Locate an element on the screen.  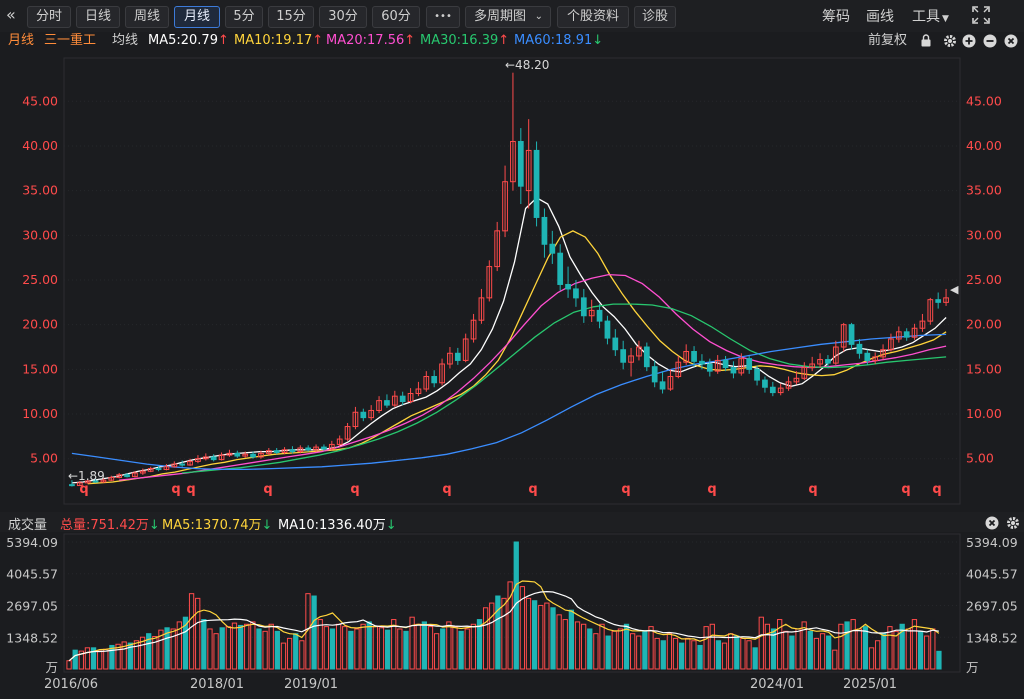
tab-weekly: 周线 is located at coordinates (147, 17).